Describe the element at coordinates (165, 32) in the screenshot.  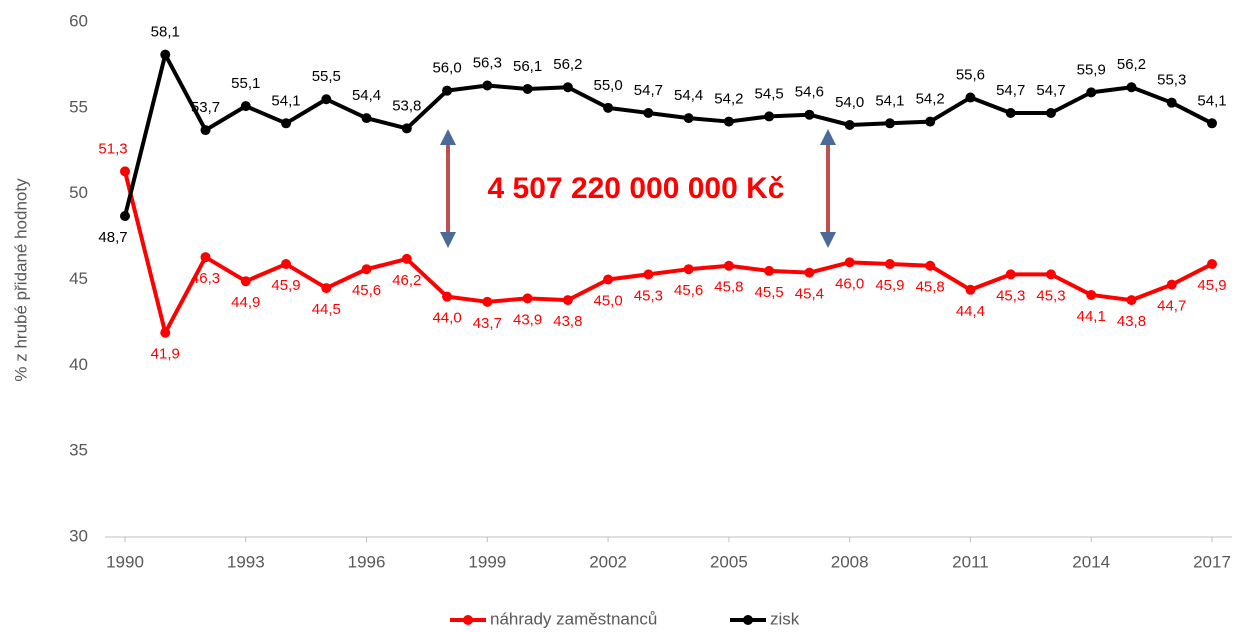
I see `value-label: 58,1` at that location.